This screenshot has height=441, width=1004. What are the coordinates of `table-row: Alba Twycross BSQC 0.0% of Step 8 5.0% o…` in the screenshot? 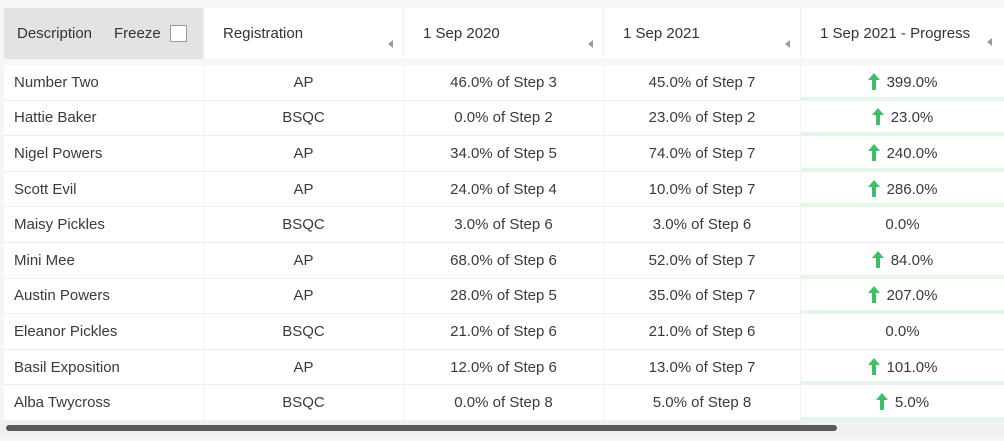 It's located at (504, 403).